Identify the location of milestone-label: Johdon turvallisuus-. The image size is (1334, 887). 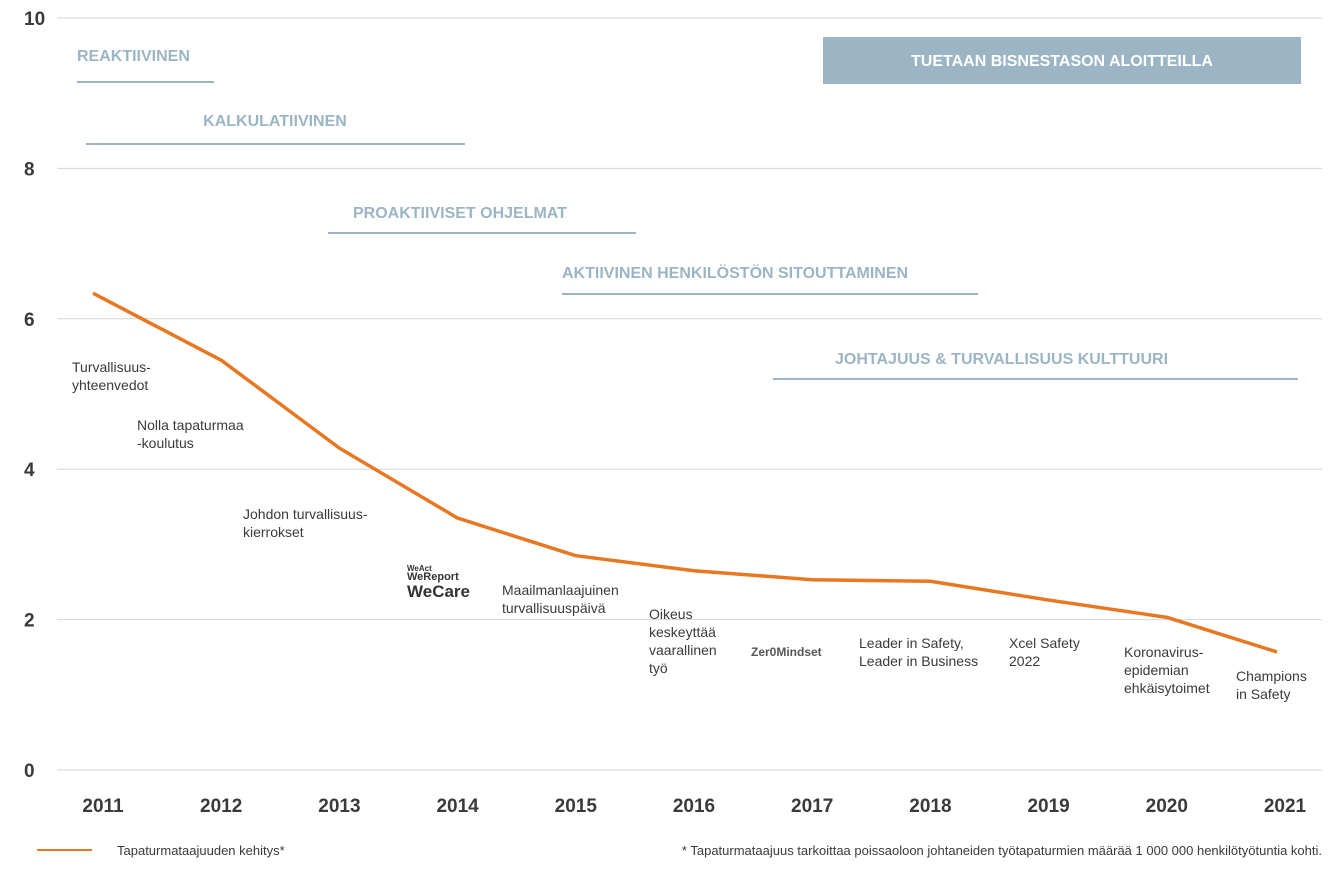
(305, 514).